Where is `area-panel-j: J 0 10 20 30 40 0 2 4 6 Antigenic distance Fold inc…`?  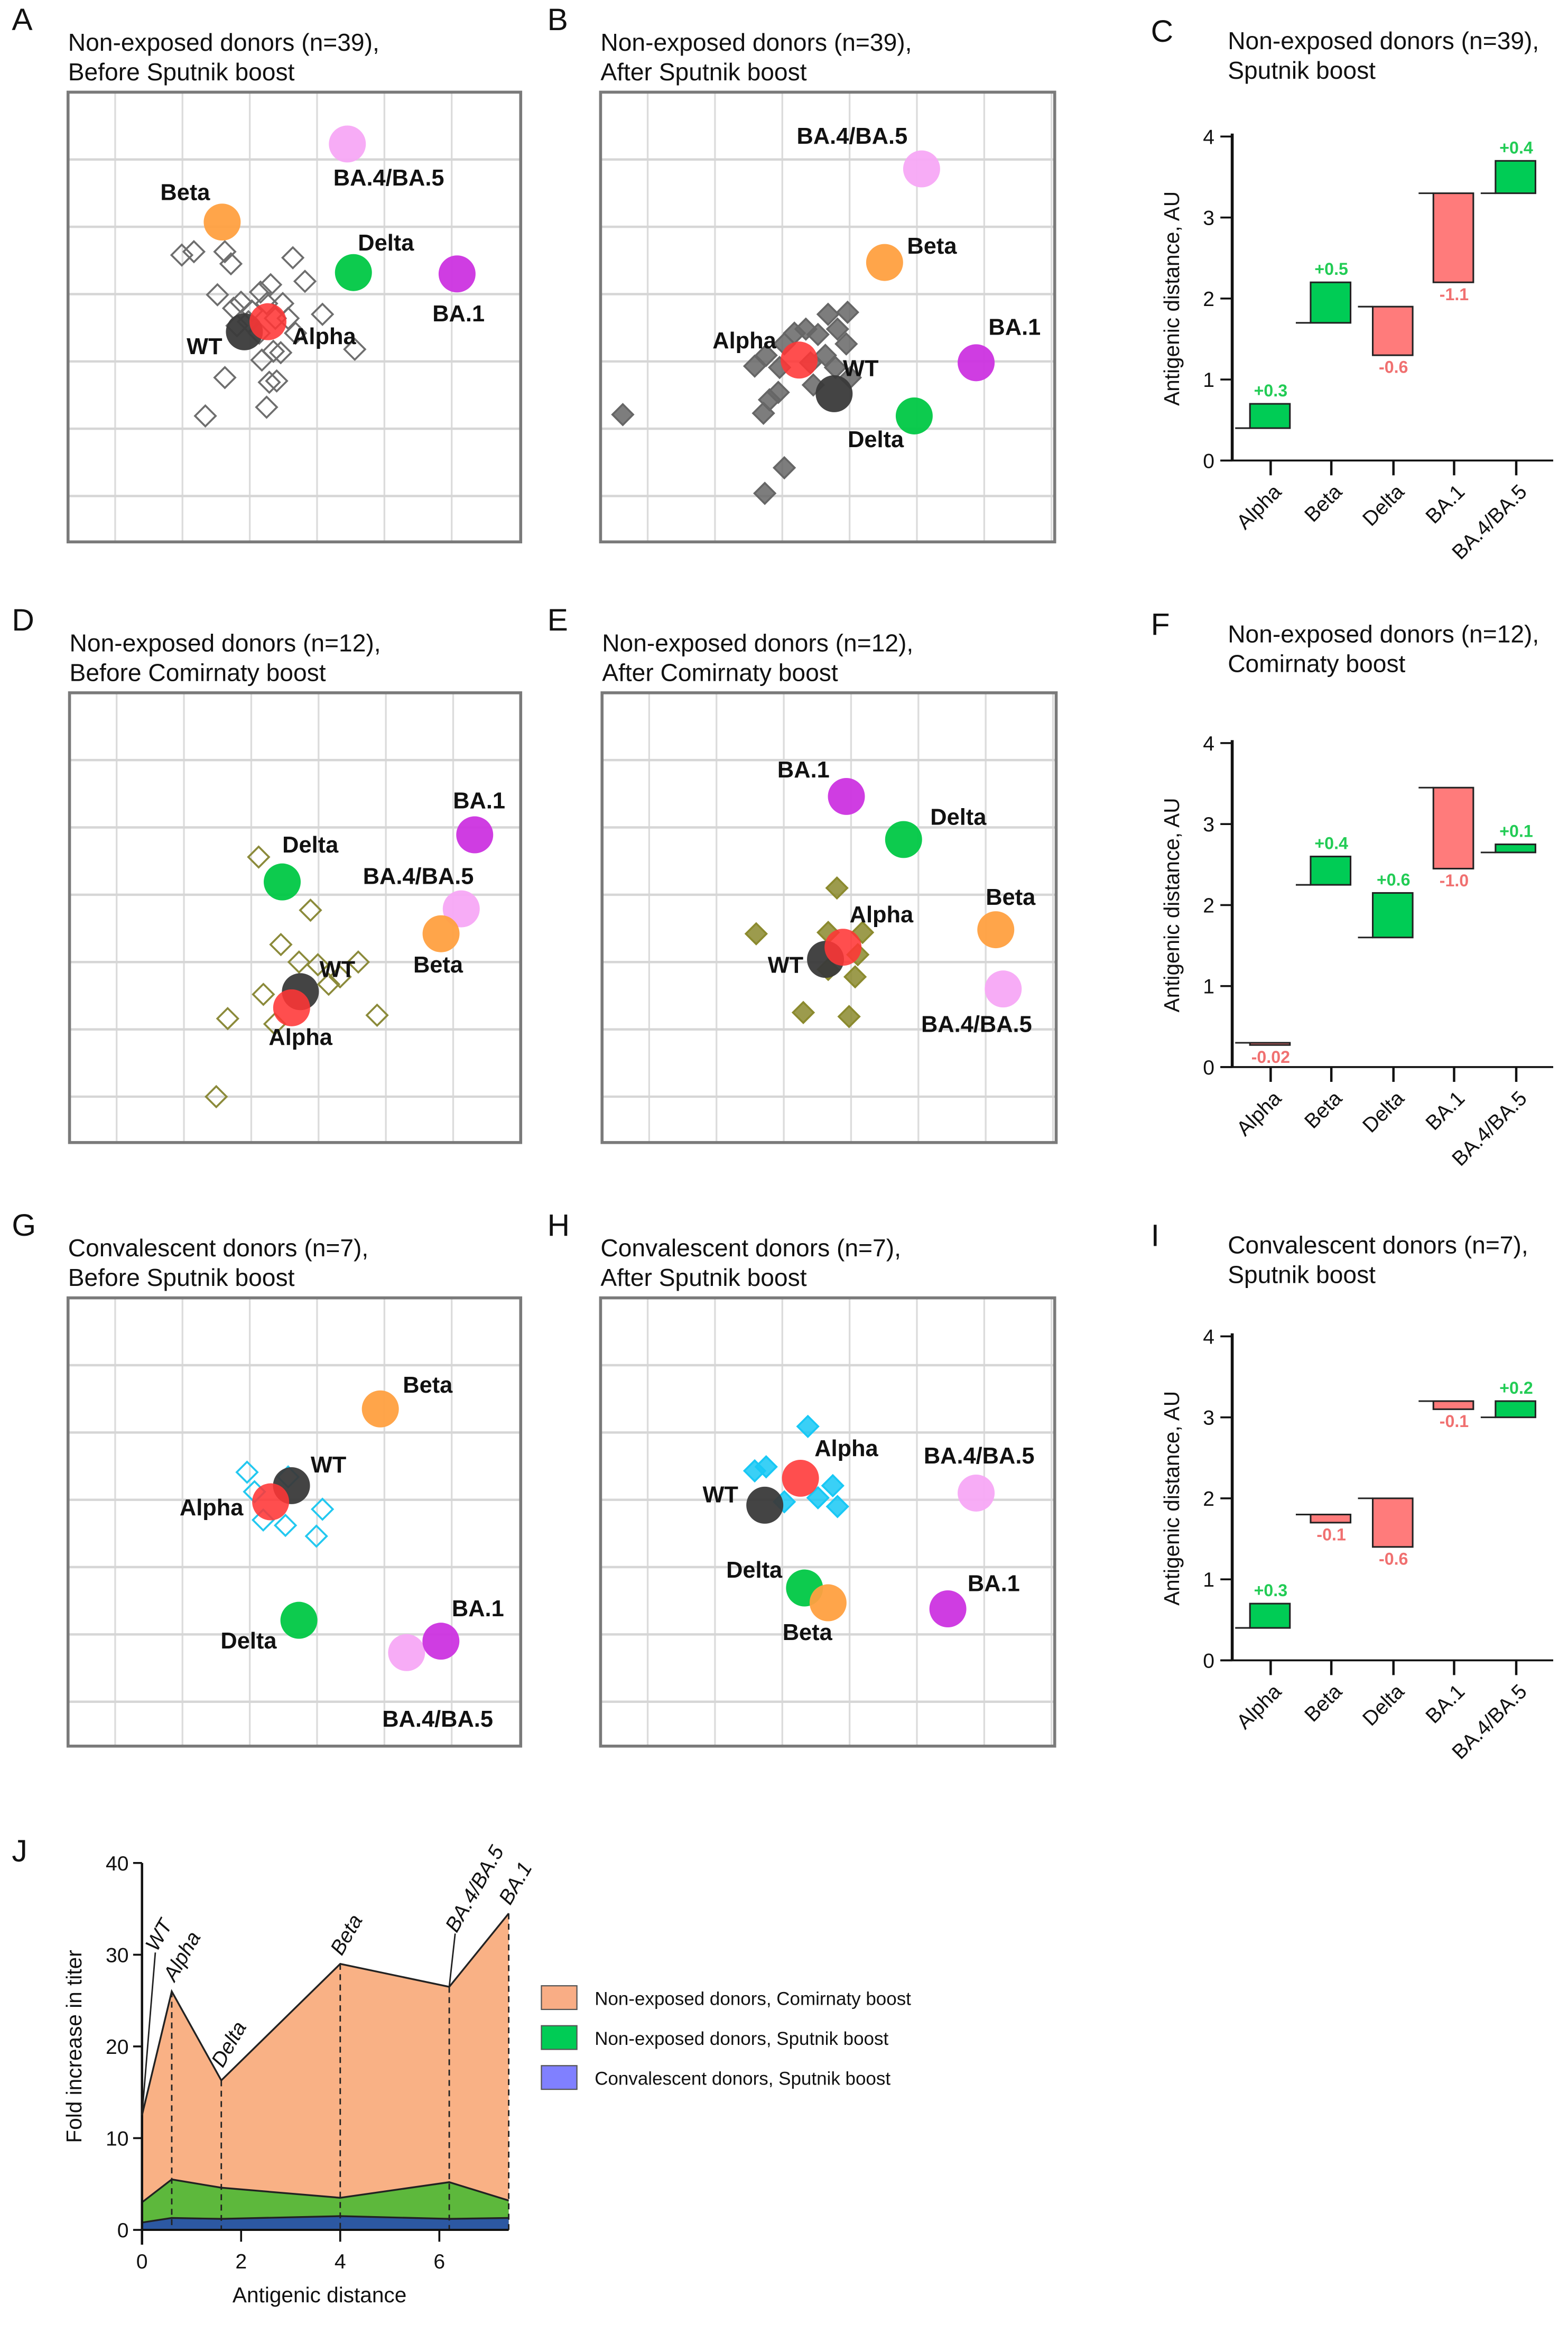
area-panel-j: J 0 10 20 30 40 0 2 4 6 Antigenic distance Fold inc… is located at coordinates (462, 2071).